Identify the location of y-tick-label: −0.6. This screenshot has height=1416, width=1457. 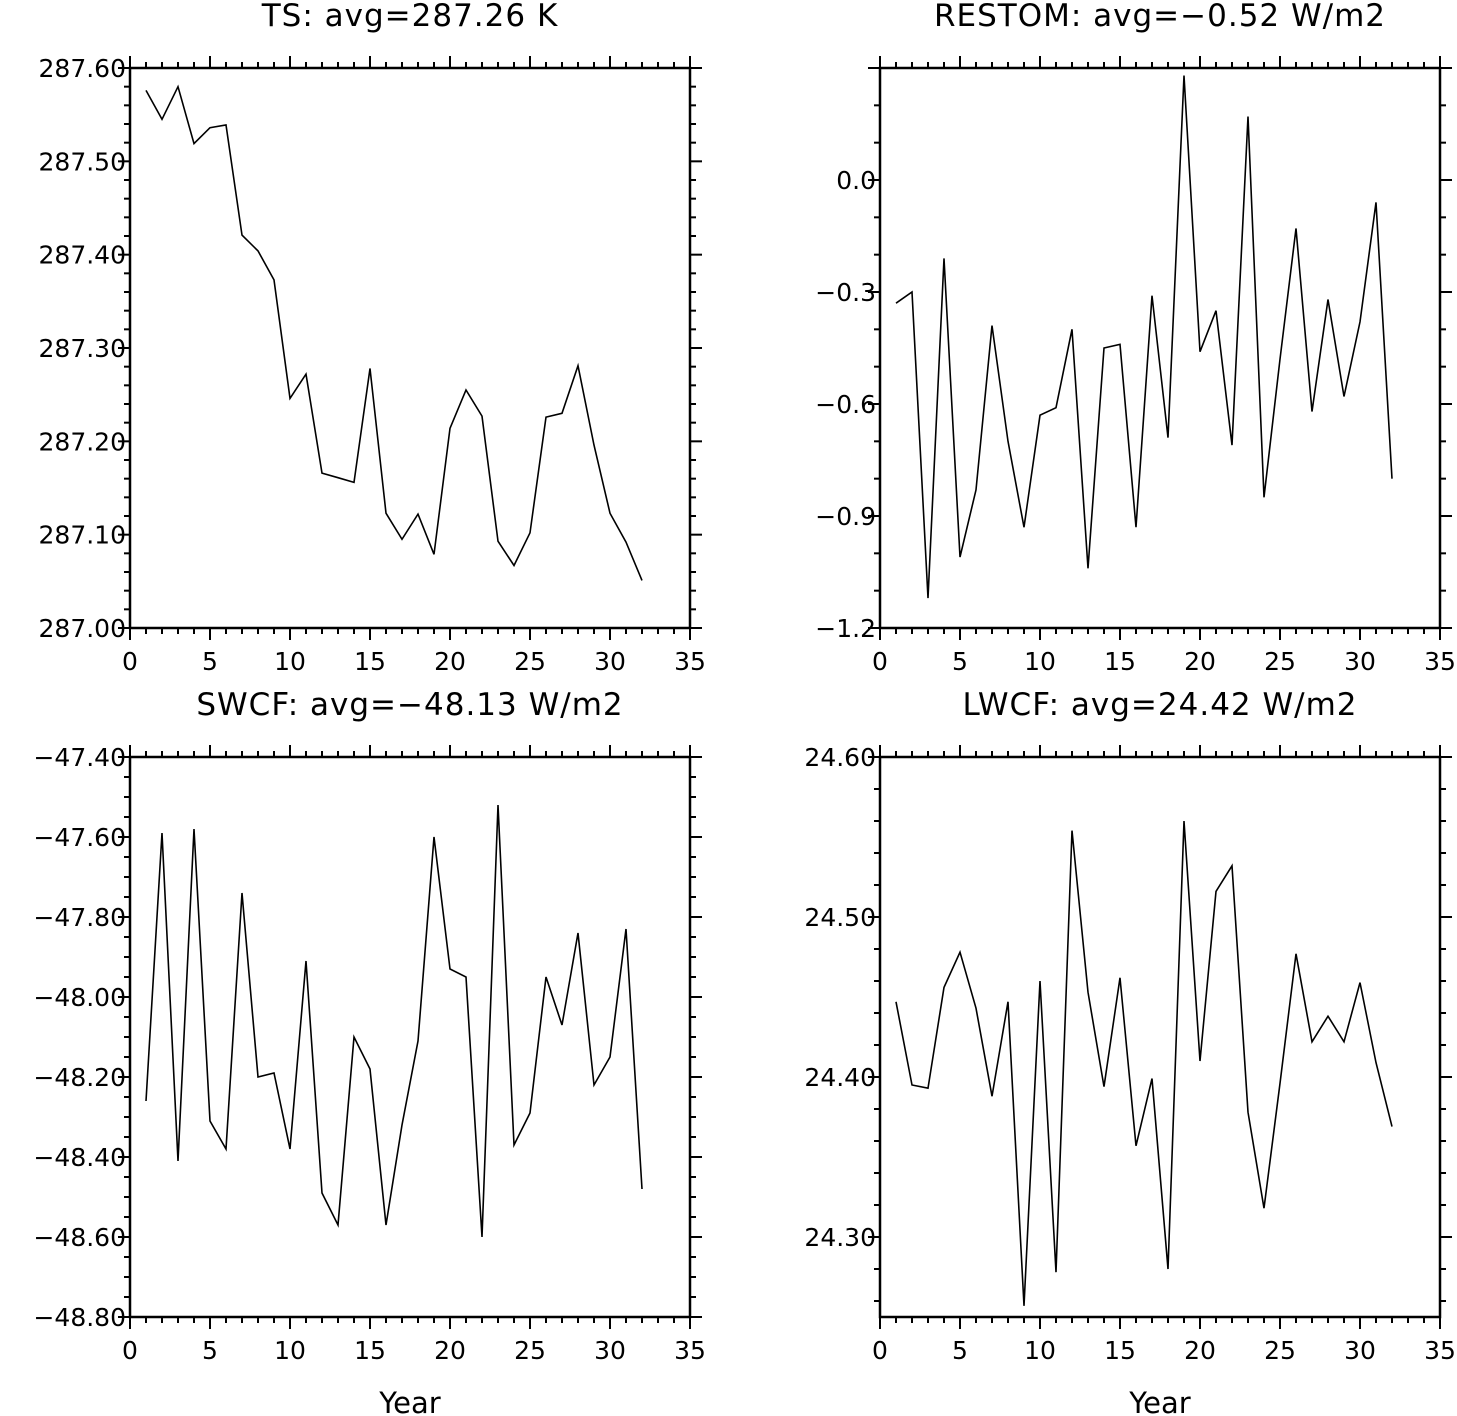
(845, 404).